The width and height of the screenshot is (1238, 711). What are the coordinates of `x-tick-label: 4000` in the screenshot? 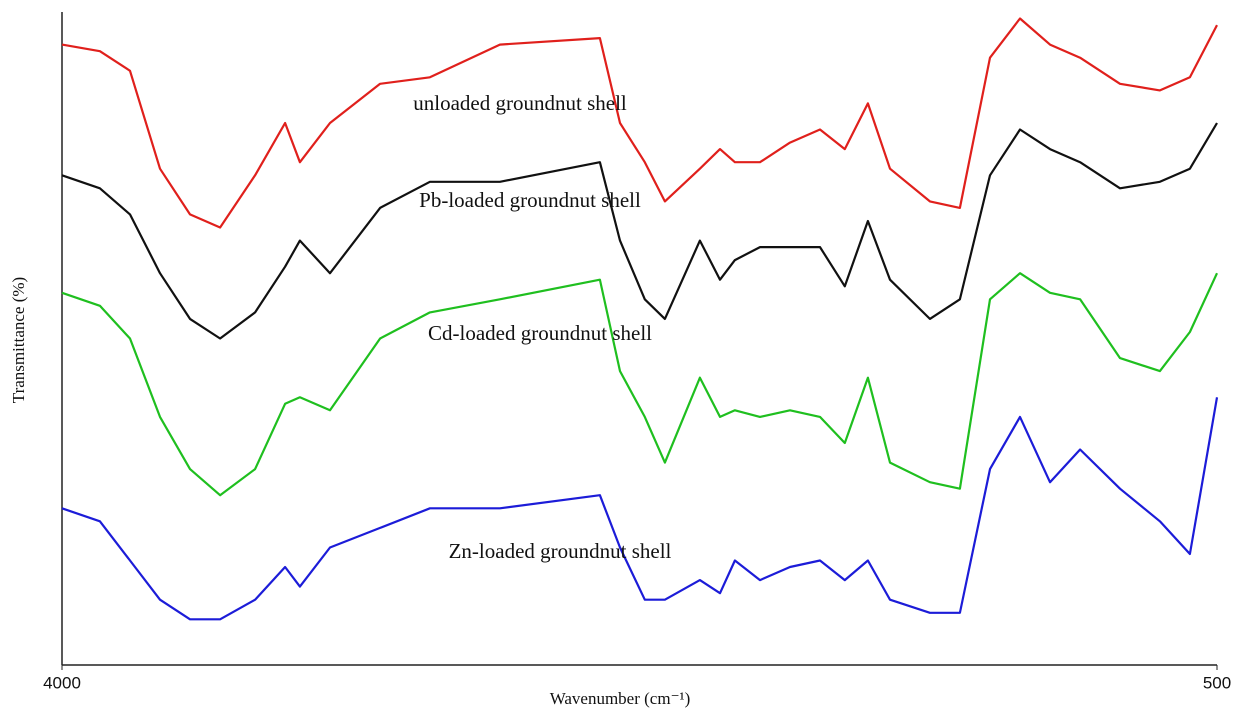 It's located at (62, 682).